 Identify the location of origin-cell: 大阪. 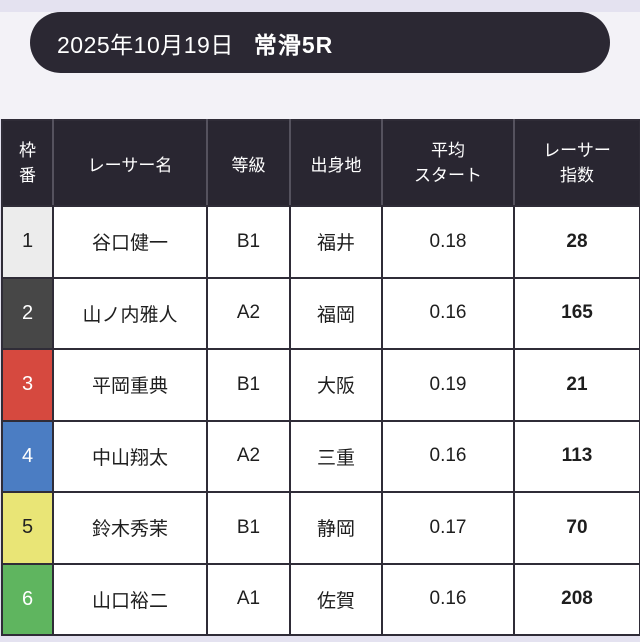
(336, 385).